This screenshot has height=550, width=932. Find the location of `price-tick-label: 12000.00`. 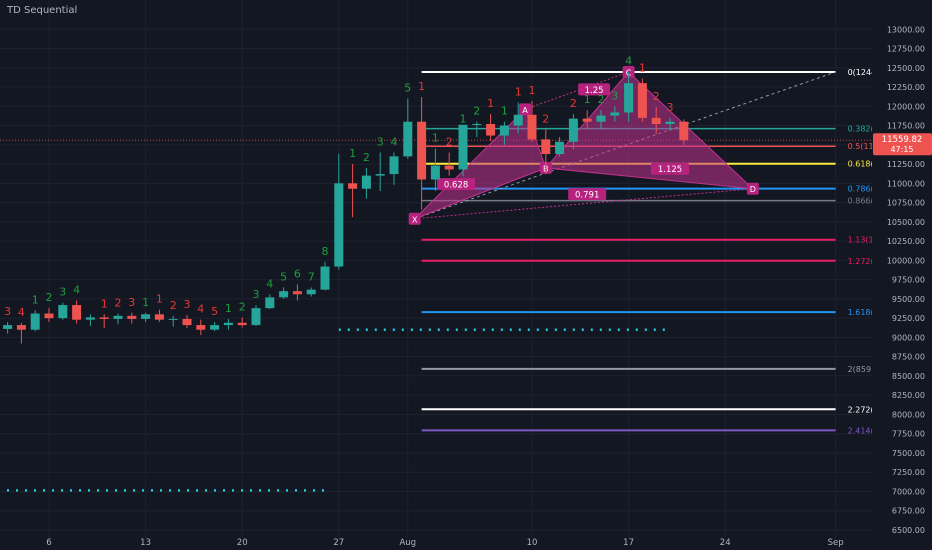

price-tick-label: 12000.00 is located at coordinates (906, 106).